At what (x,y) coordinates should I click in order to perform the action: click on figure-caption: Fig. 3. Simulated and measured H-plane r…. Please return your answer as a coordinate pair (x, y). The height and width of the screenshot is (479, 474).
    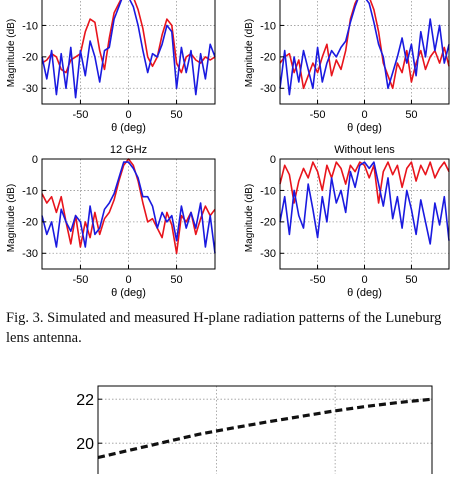
    Looking at the image, I should click on (224, 328).